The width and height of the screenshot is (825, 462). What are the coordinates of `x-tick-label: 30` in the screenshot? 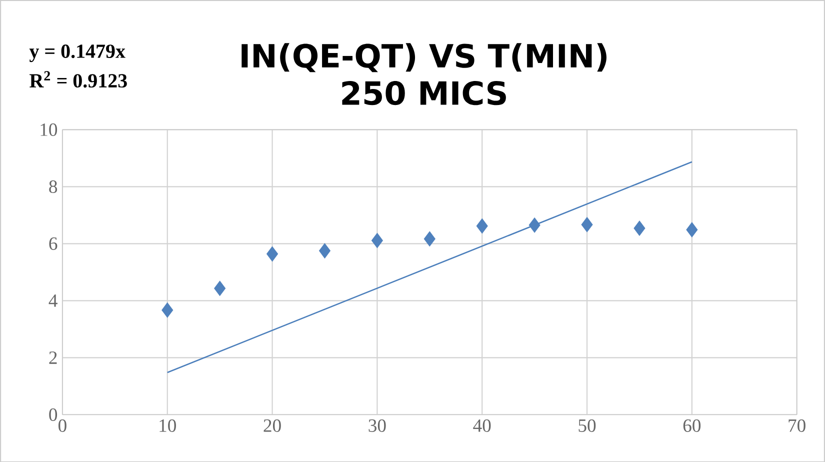 It's located at (377, 425).